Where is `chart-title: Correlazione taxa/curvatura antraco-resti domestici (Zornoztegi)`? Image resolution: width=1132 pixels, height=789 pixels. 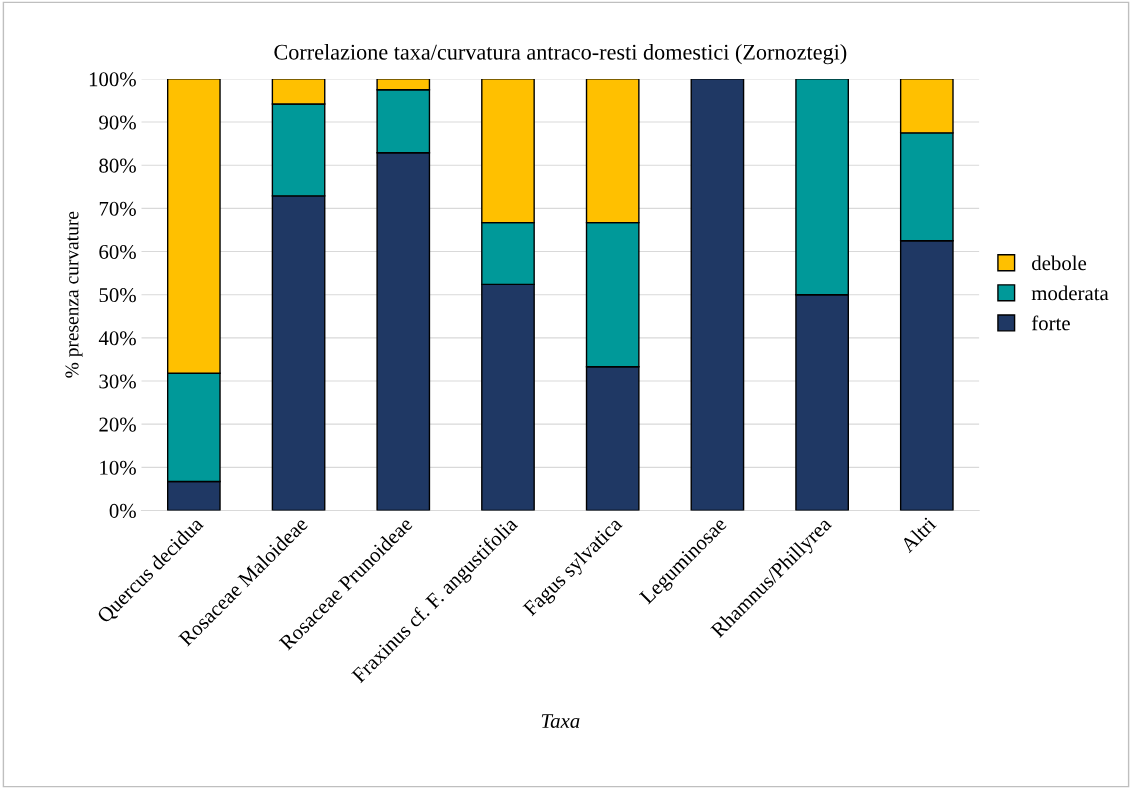
chart-title: Correlazione taxa/curvatura antraco-resti domestici (Zornoztegi) is located at coordinates (560, 54).